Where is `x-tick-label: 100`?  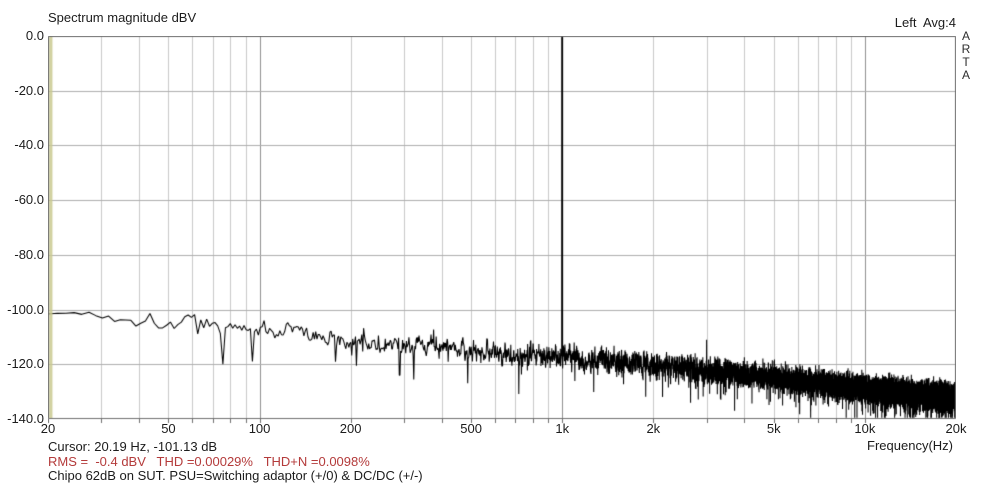 x-tick-label: 100 is located at coordinates (259, 428).